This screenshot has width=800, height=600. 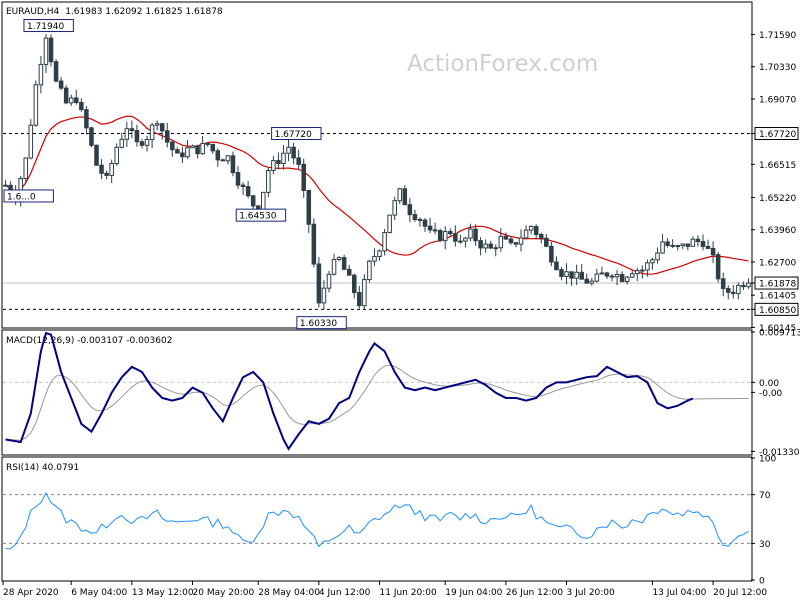 I want to click on price-panel-title: EURAUD,H4 1.61983 1.62092 1.61825 1.61878, so click(x=114, y=12).